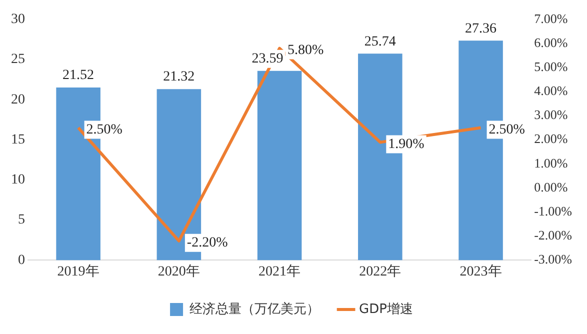  I want to click on y-tick-label: 15, so click(18, 140).